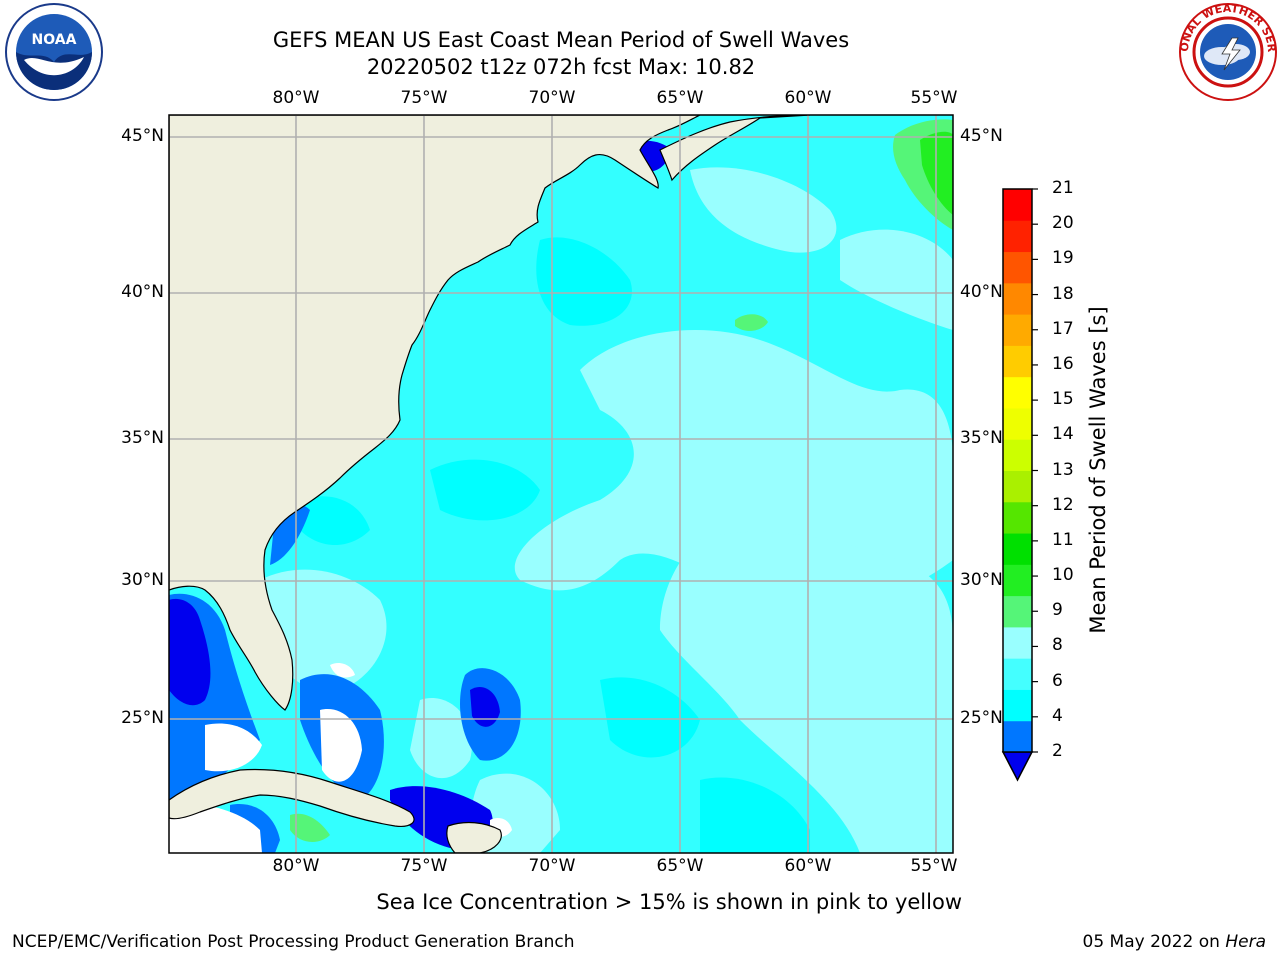 This screenshot has width=1280, height=960. I want to click on colorbar-tick-label: 2, so click(1057, 751).